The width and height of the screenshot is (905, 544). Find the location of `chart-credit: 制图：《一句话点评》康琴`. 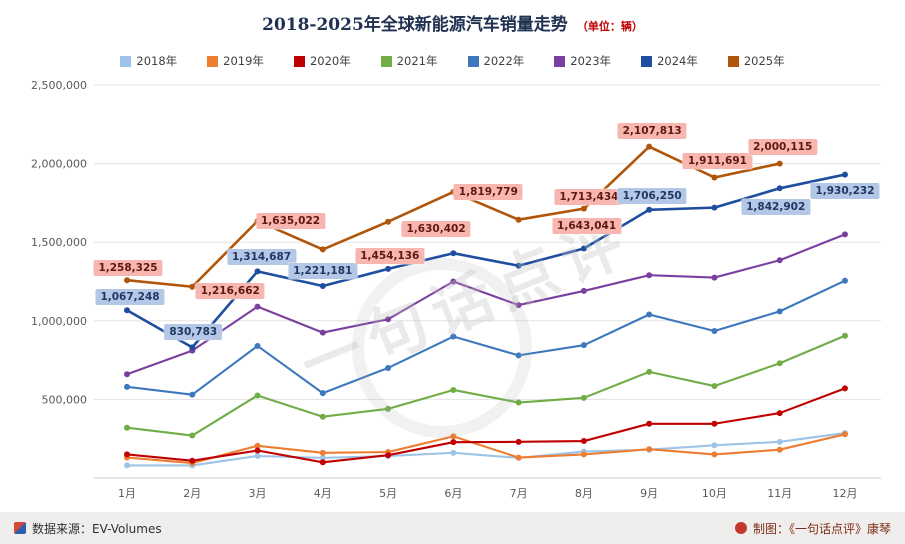

chart-credit: 制图：《一句话点评》康琴 is located at coordinates (812, 528).